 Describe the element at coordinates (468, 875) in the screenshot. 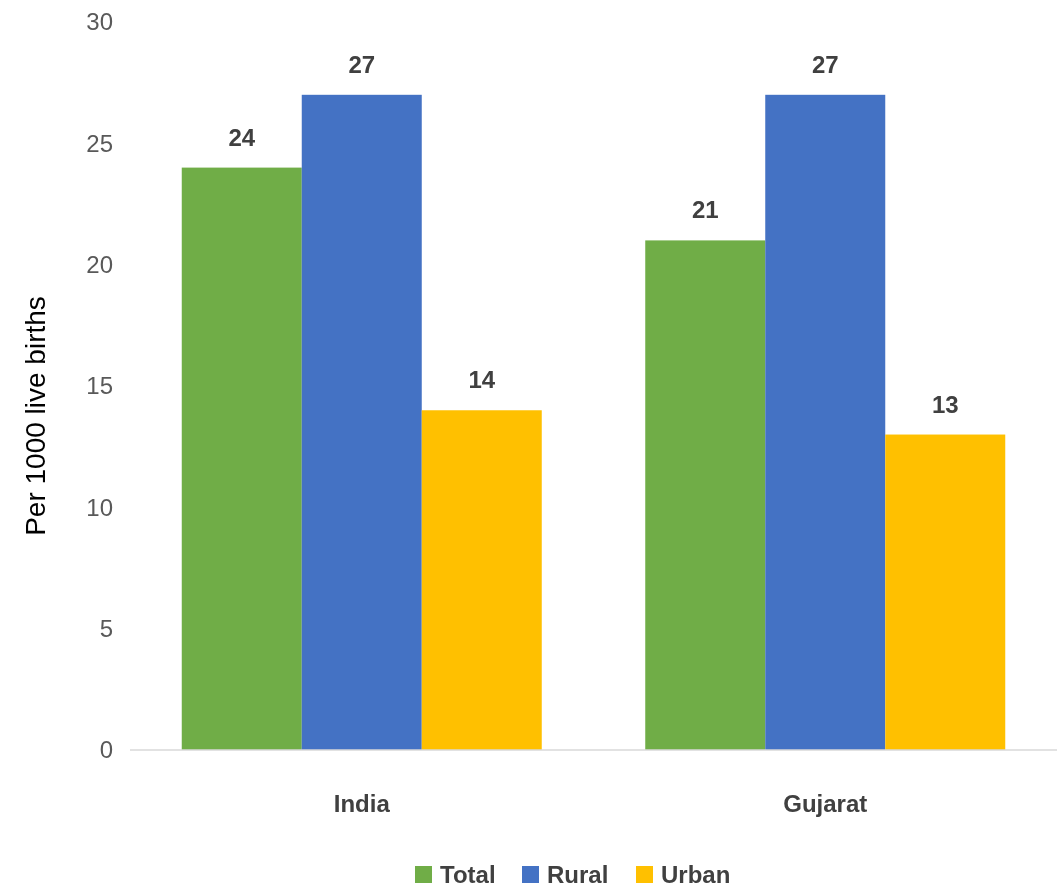

I see `legend-label: Total` at that location.